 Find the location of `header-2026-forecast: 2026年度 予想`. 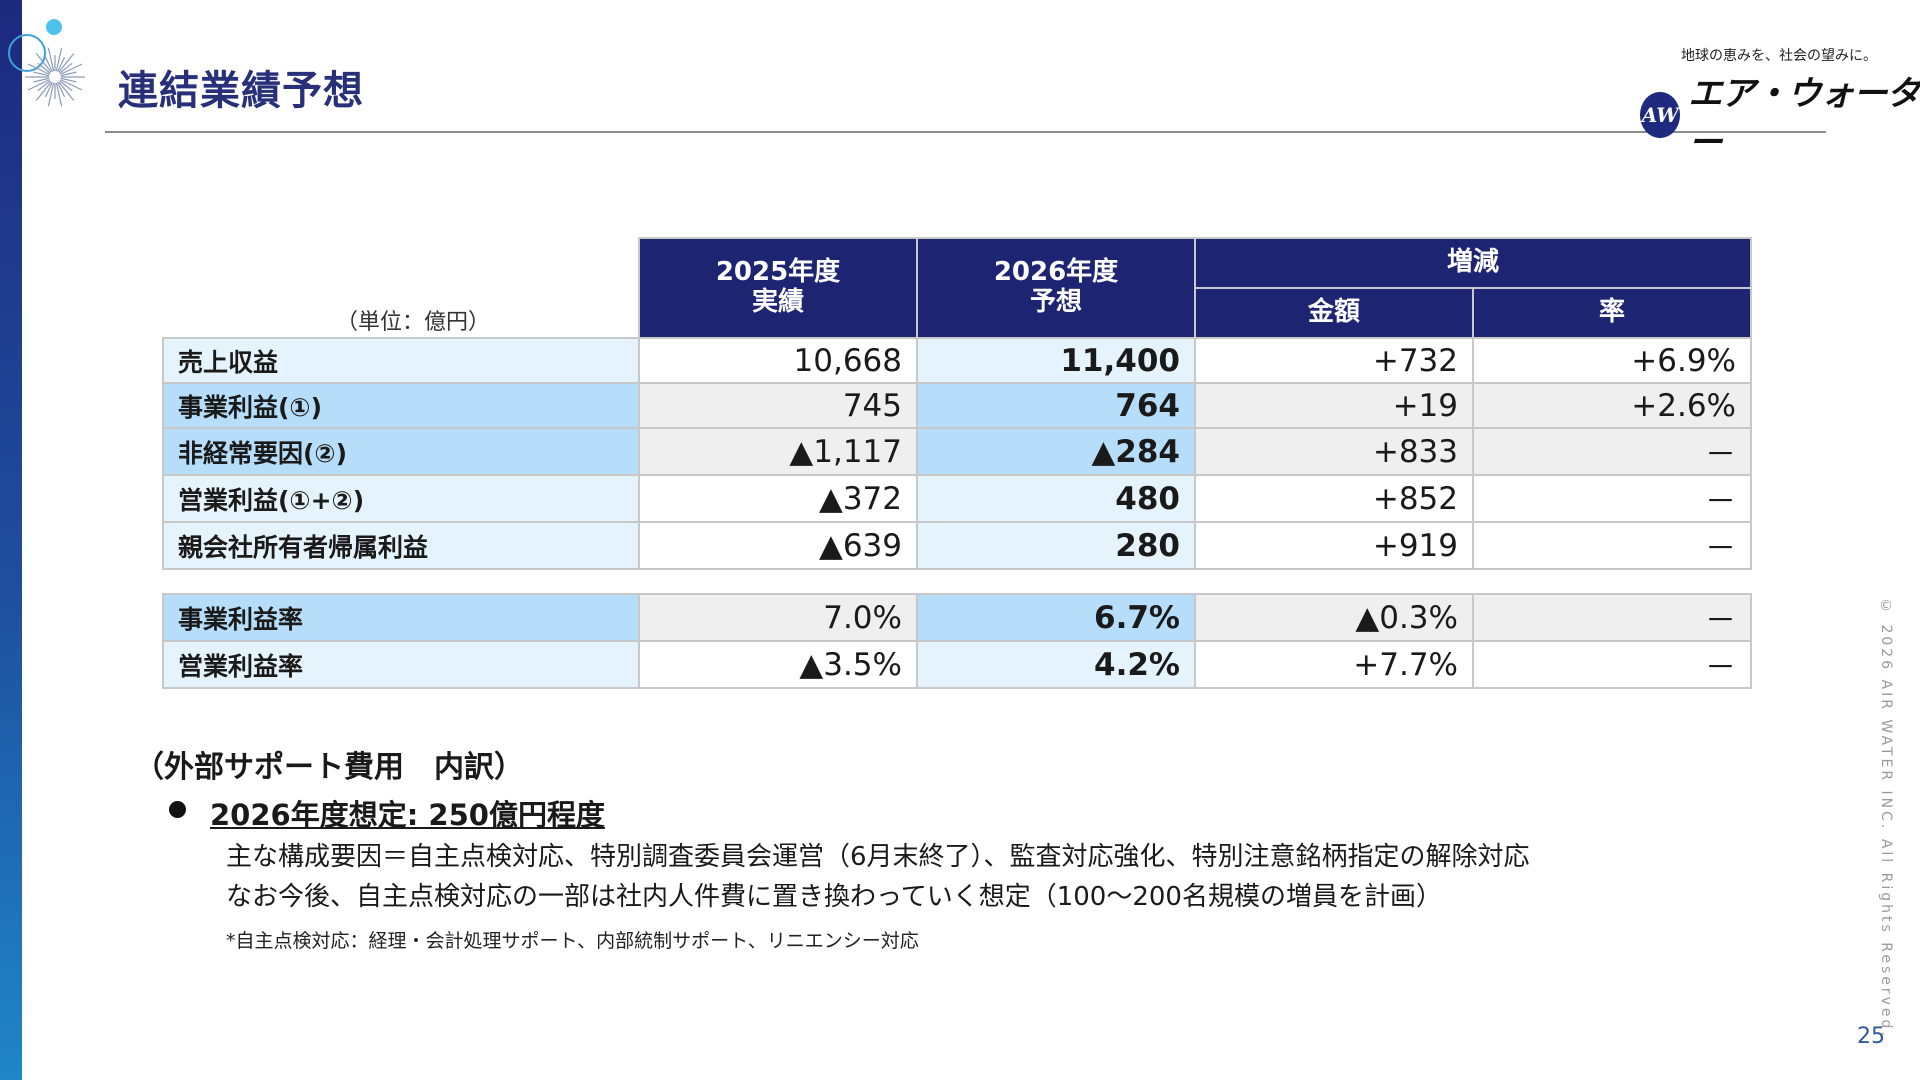

header-2026-forecast: 2026年度 予想 is located at coordinates (1056, 288).